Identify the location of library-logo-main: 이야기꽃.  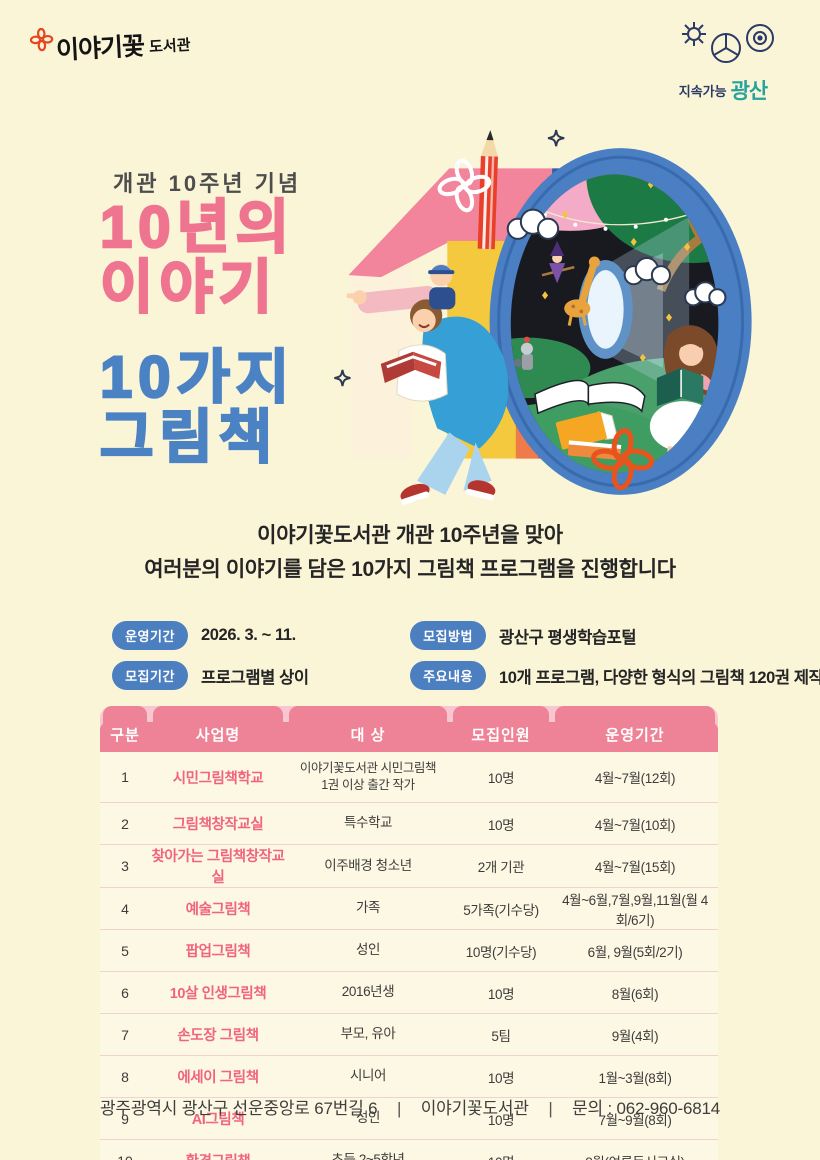
(100, 48).